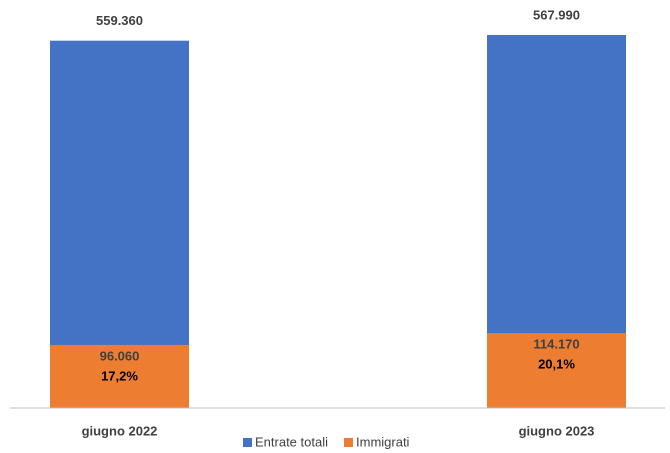 The height and width of the screenshot is (453, 670). I want to click on percent-label: 17,2%, so click(119, 375).